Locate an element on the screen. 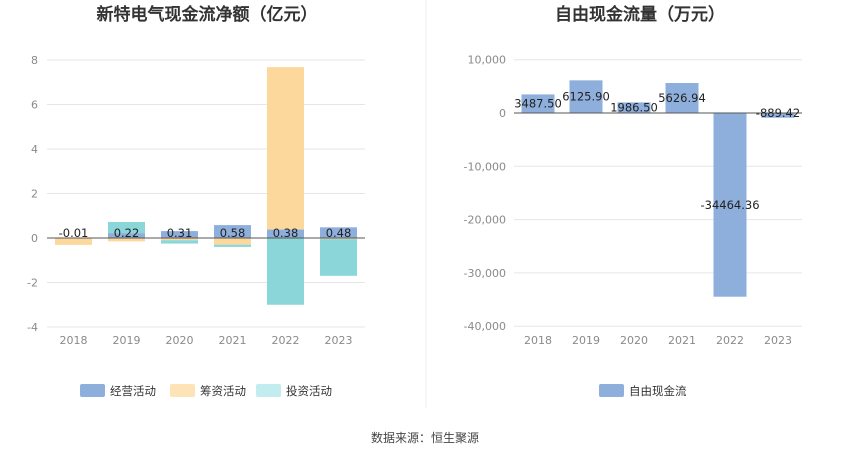 This screenshot has width=850, height=459. bar-operating-2020 is located at coordinates (179, 234).